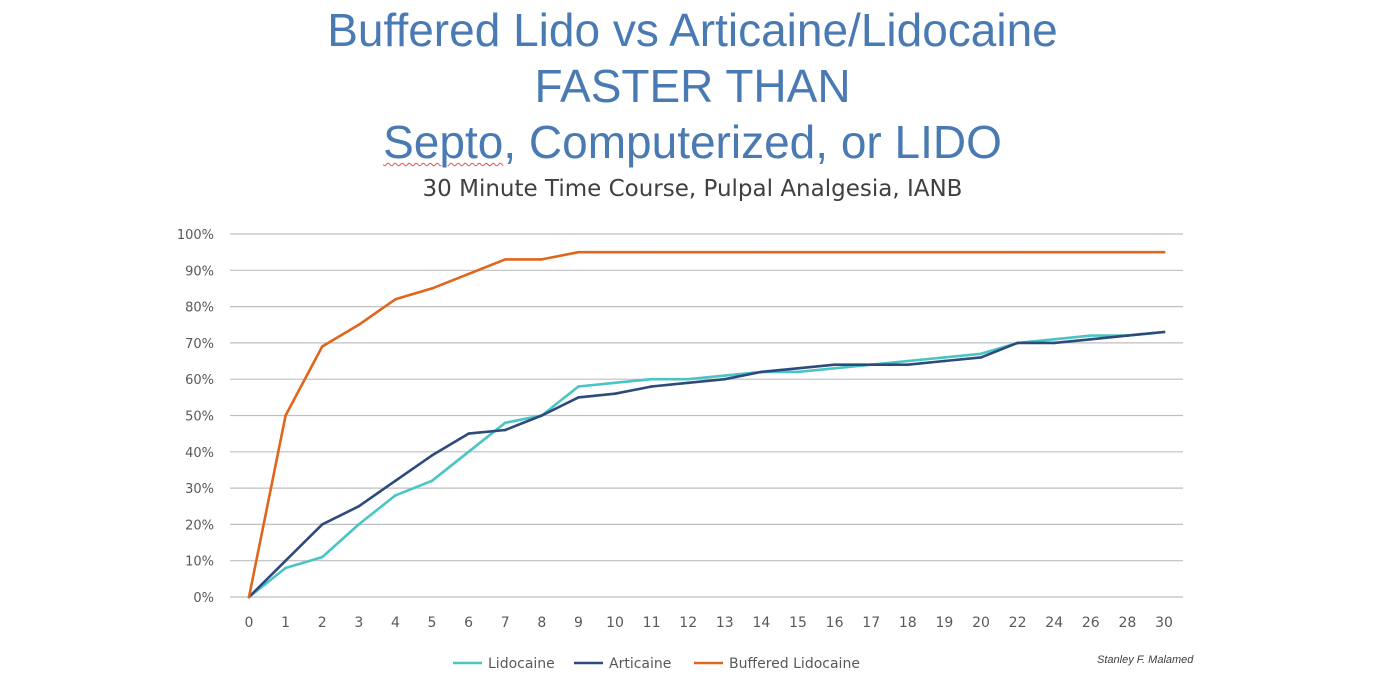  What do you see at coordinates (199, 308) in the screenshot?
I see `y-tick-label: 80%` at bounding box center [199, 308].